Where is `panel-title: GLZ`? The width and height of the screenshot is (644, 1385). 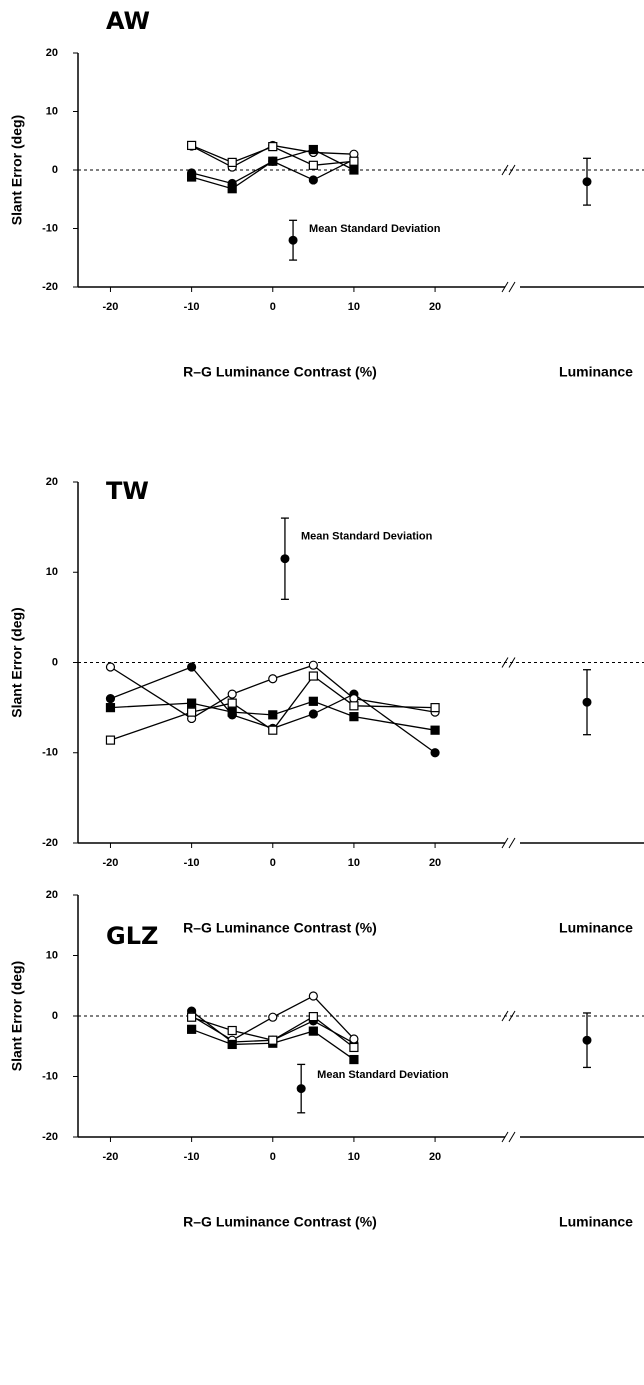
panel-title: GLZ is located at coordinates (132, 936).